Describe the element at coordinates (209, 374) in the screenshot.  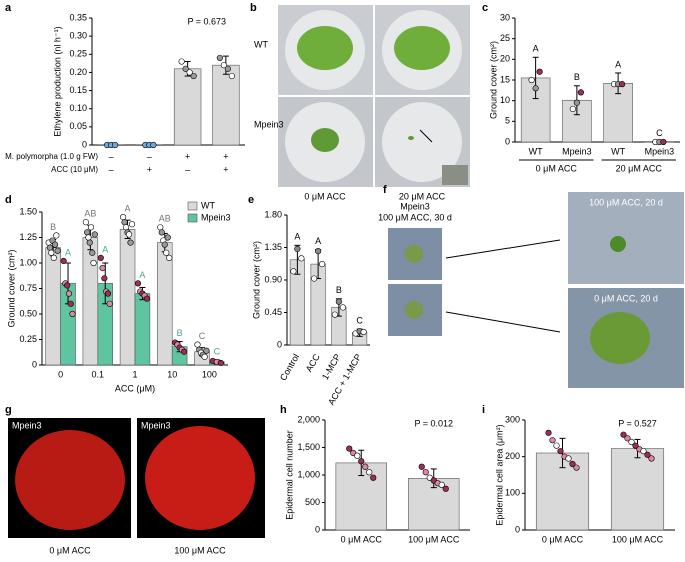
I see `x-tick-label: 100` at that location.